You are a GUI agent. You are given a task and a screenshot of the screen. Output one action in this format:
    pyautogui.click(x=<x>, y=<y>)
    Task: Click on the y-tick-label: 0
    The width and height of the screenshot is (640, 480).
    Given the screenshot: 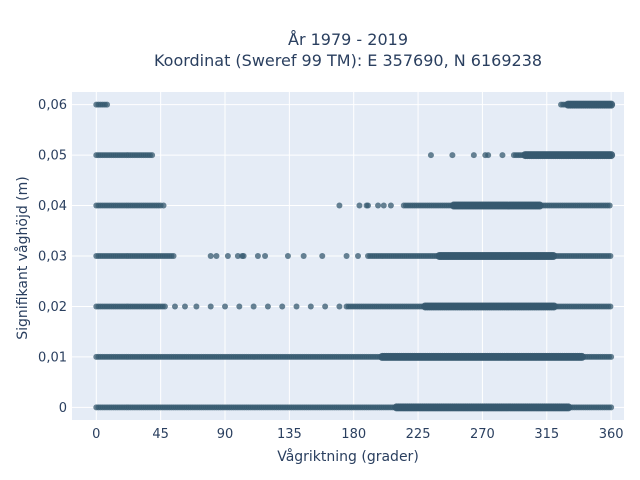 What is the action you would take?
    pyautogui.click(x=63, y=408)
    